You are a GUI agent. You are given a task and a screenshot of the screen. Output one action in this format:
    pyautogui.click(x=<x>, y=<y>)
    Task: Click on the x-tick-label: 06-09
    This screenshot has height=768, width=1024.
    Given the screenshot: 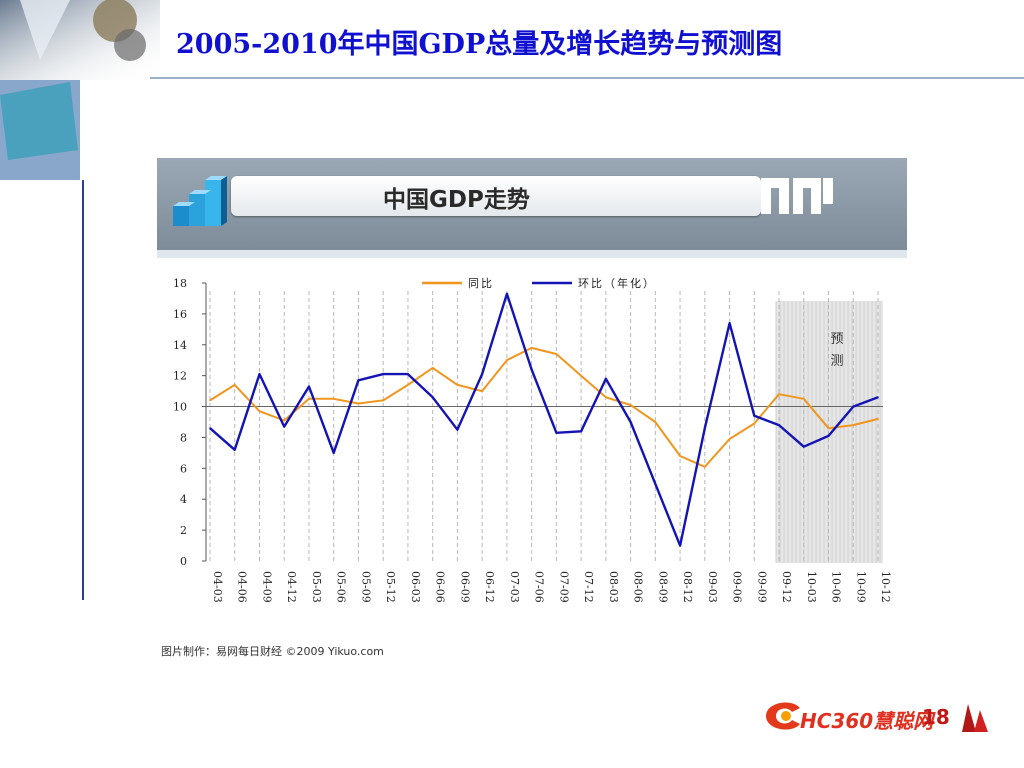 What is the action you would take?
    pyautogui.click(x=464, y=587)
    